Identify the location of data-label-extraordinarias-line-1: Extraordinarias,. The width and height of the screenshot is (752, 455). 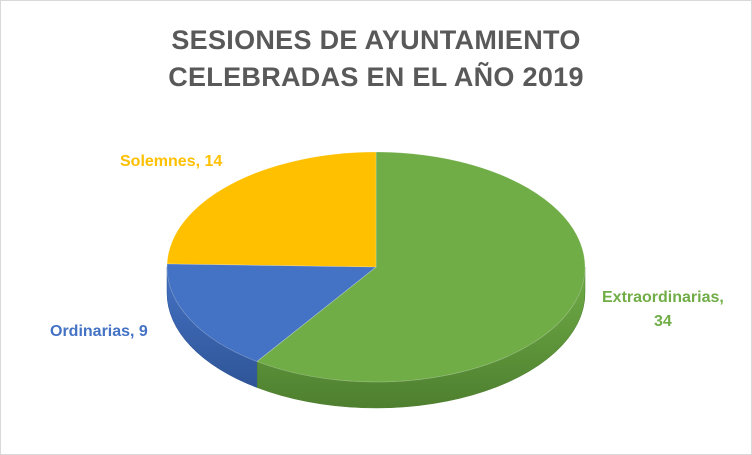
(663, 297).